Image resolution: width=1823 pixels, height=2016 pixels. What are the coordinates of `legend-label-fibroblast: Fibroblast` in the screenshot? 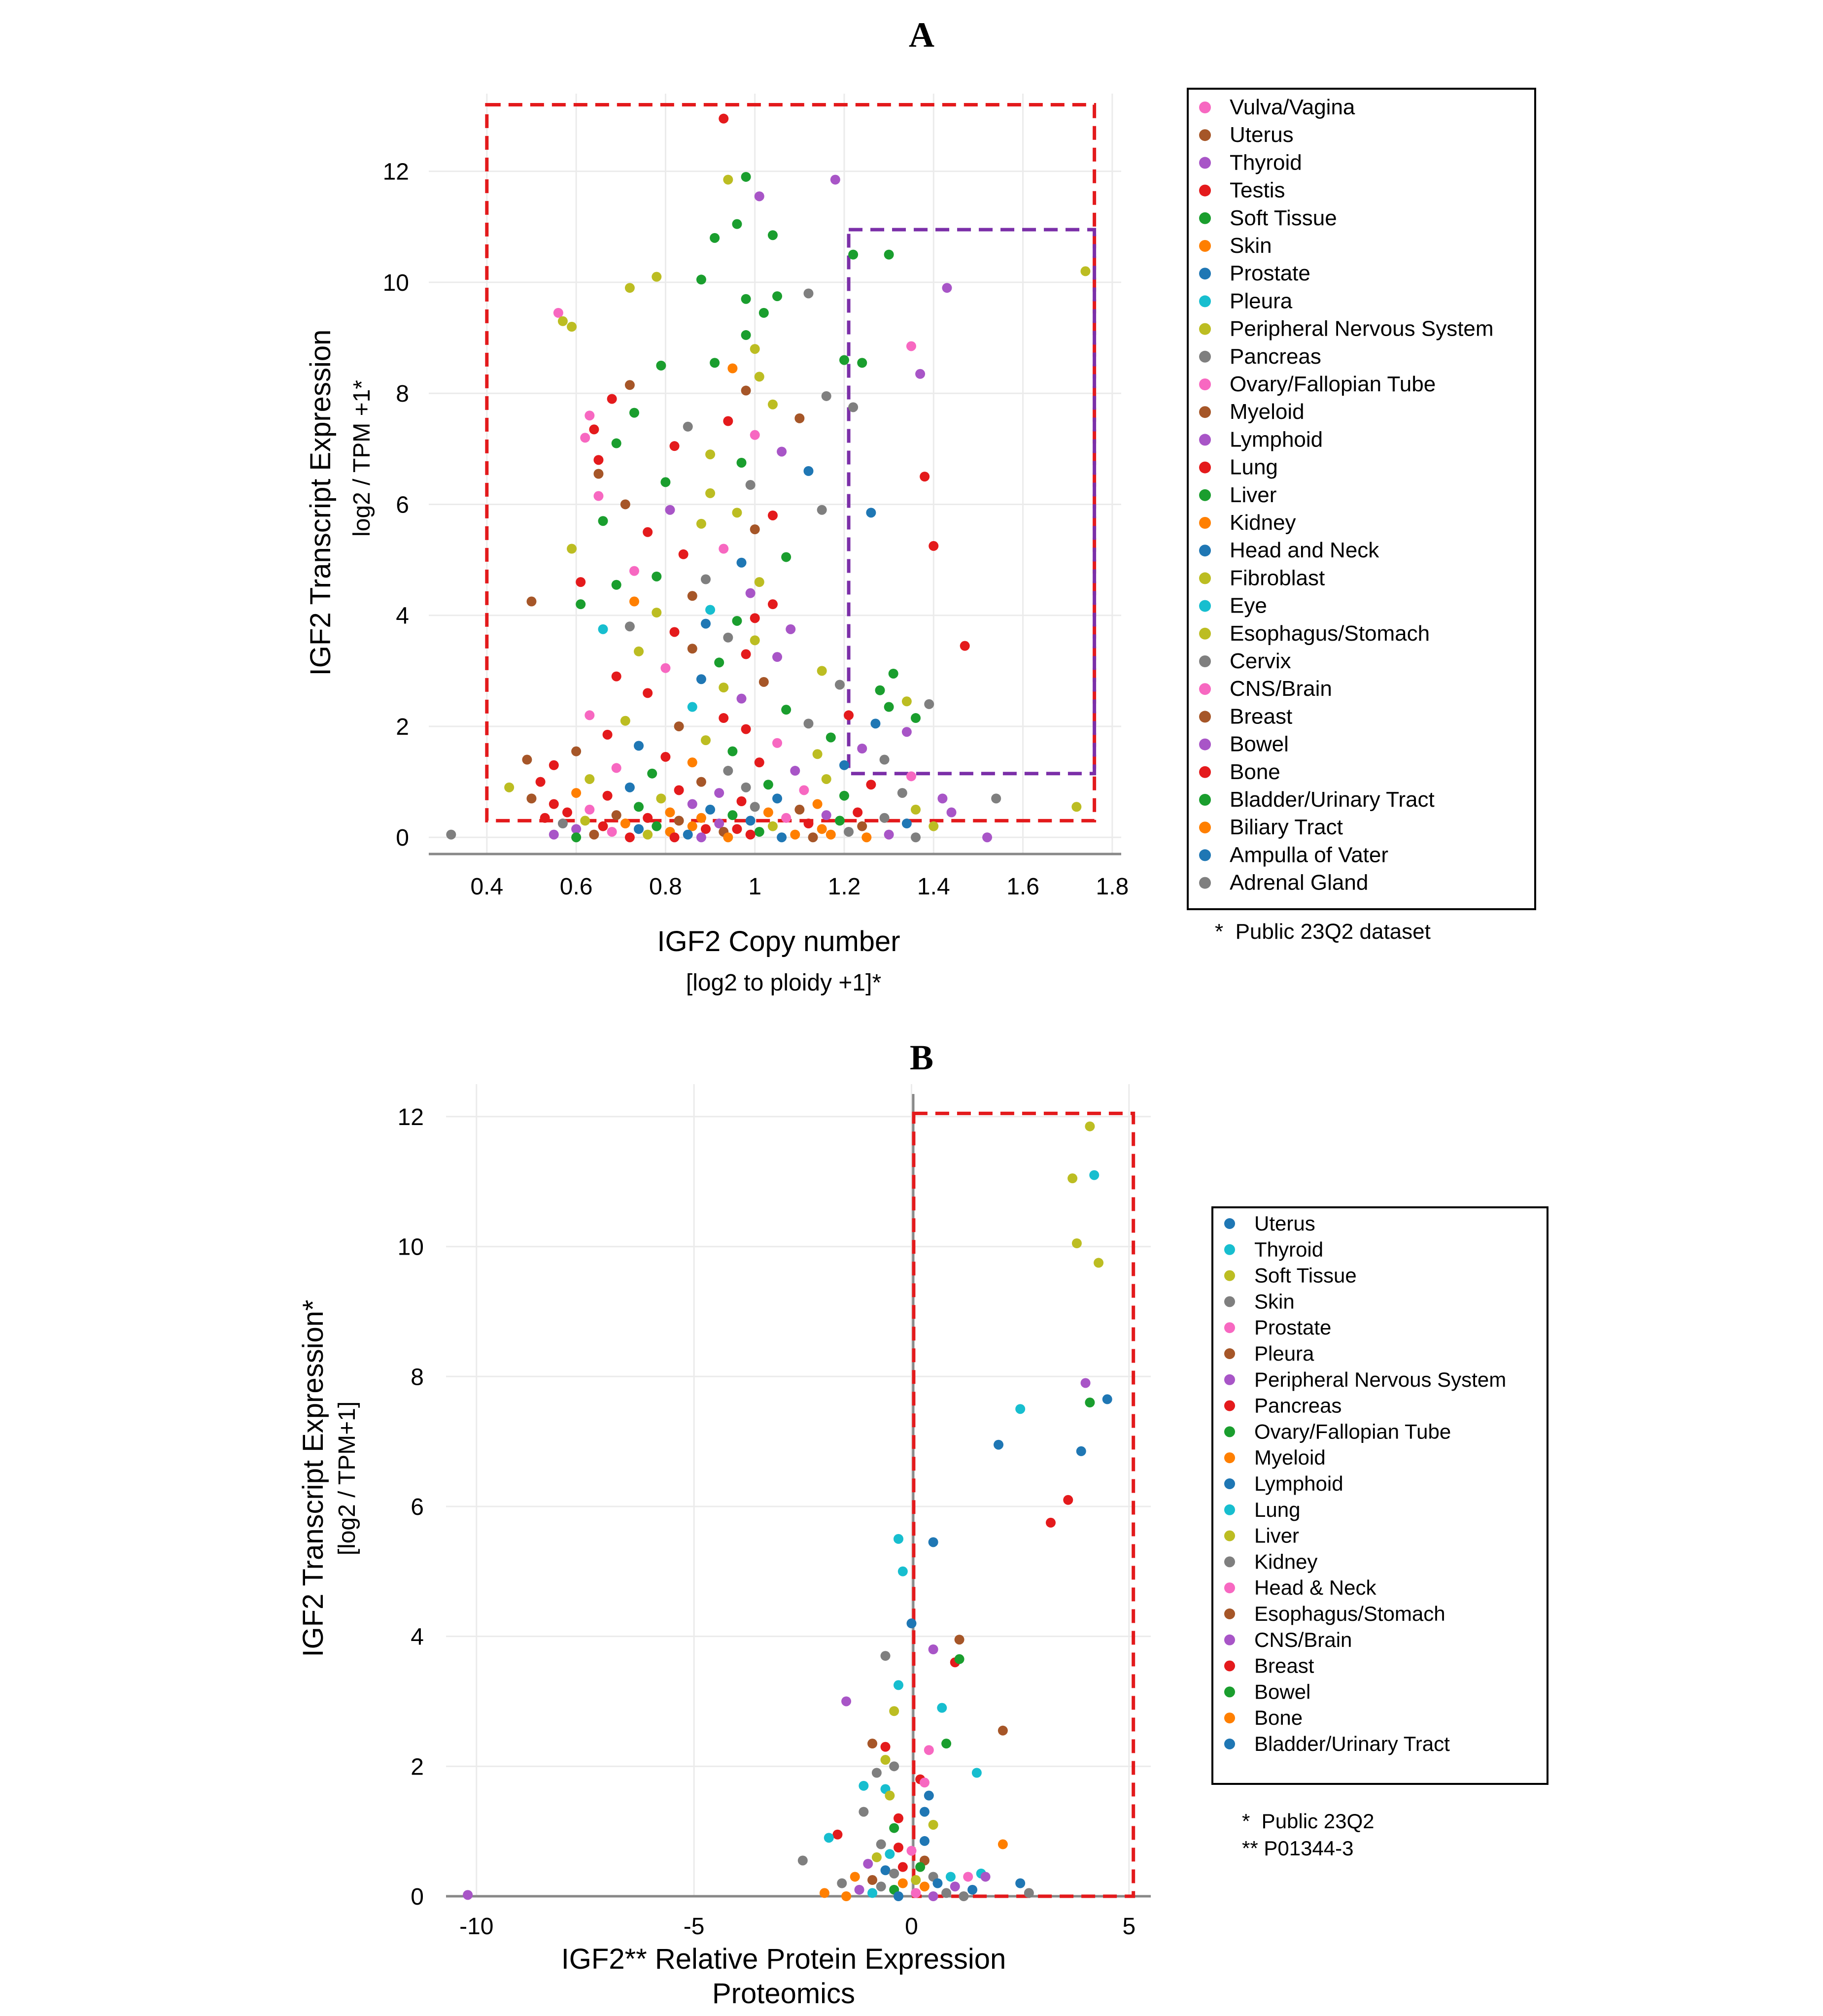 It's located at (1277, 578).